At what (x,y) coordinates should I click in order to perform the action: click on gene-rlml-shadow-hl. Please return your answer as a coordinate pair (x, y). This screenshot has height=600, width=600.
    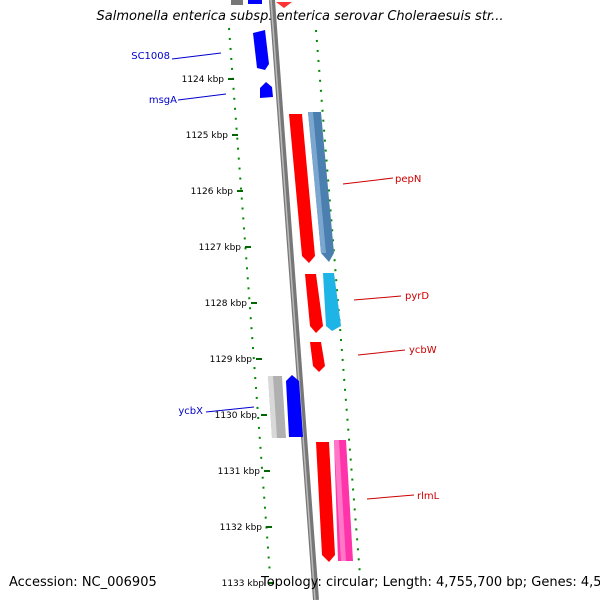
    Looking at the image, I should click on (340, 500).